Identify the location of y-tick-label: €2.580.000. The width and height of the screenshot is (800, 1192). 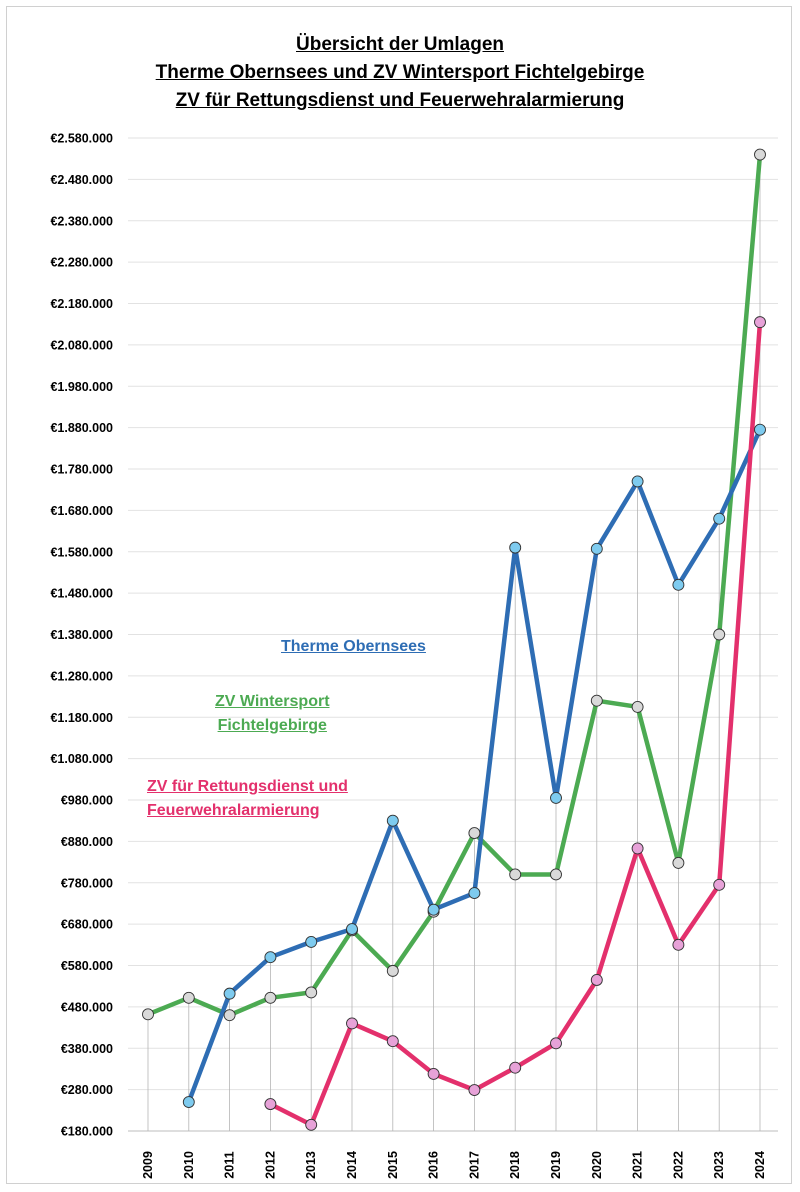
(81, 139).